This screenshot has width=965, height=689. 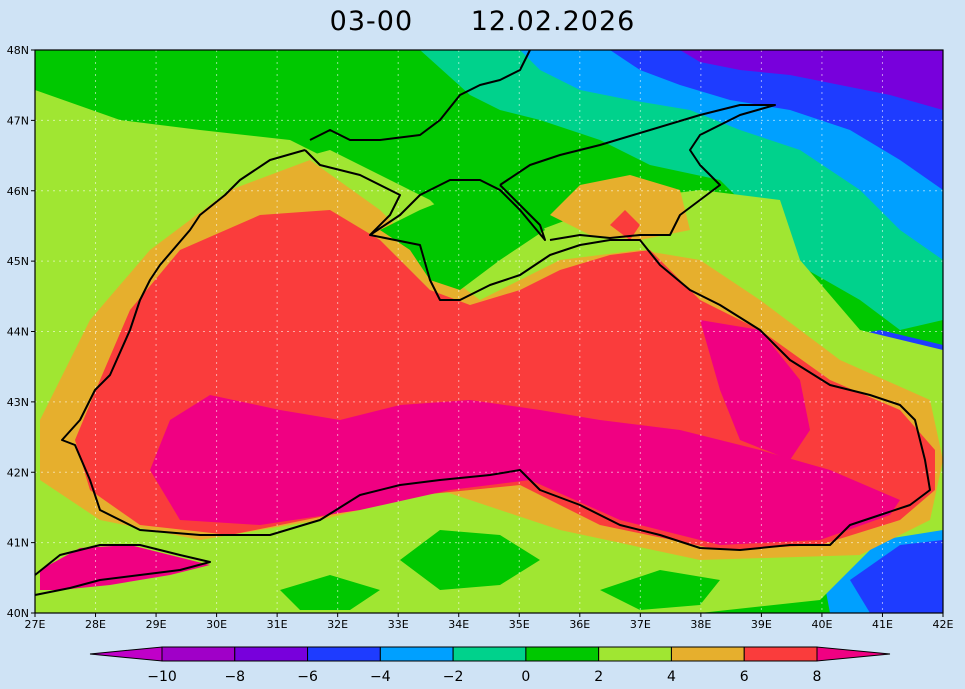 I want to click on lon-tick-label: 33E, so click(x=398, y=624).